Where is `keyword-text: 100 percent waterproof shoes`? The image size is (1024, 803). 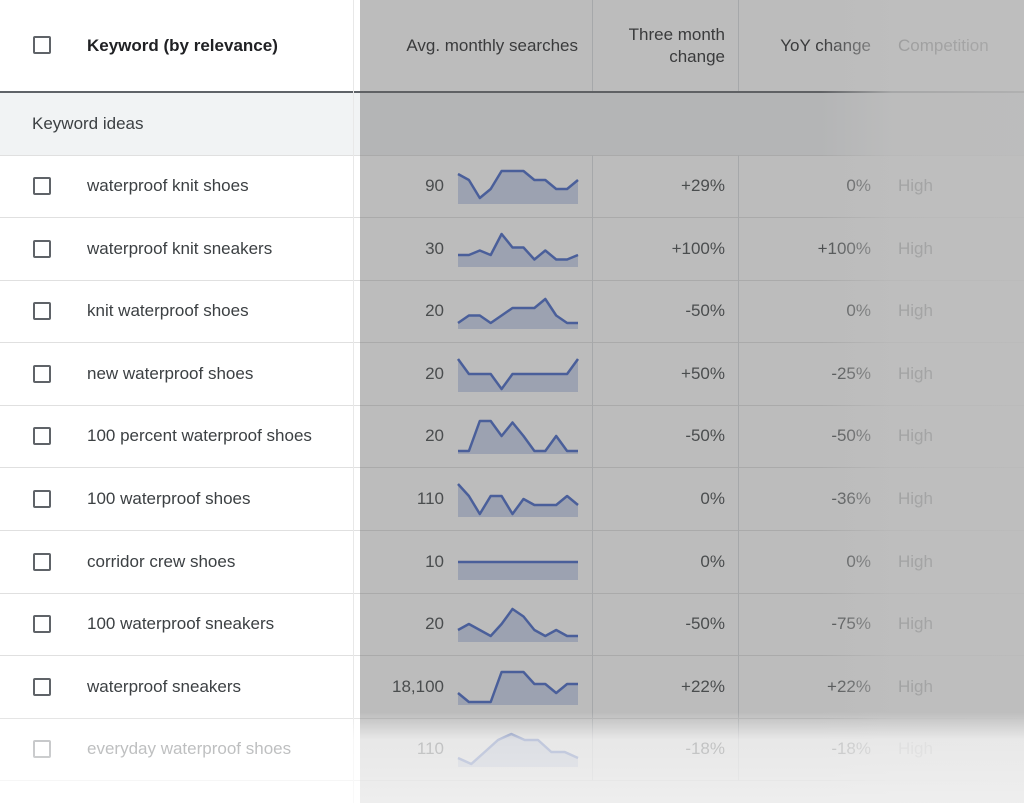
keyword-text: 100 percent waterproof shoes is located at coordinates (199, 436).